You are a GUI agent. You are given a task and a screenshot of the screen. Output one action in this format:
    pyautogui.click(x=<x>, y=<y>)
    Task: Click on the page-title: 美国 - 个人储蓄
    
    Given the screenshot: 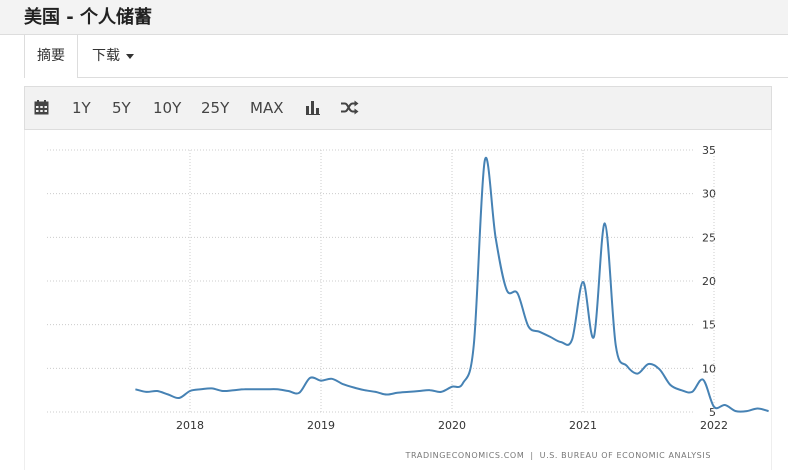 What is the action you would take?
    pyautogui.click(x=88, y=17)
    